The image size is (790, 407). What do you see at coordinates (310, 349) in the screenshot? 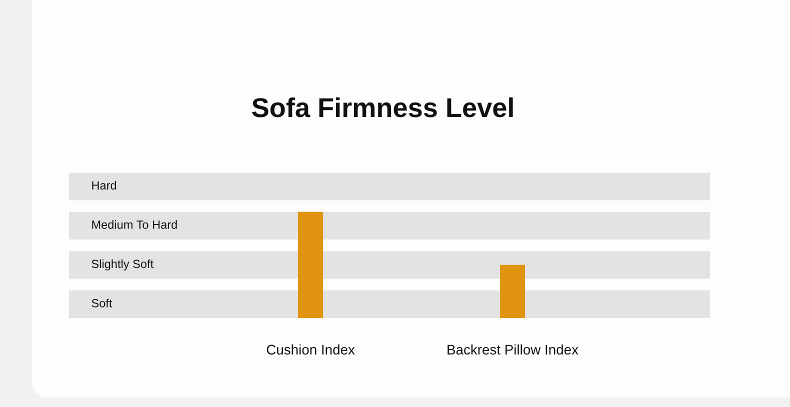
I see `x-tick-label: Cushion Index` at bounding box center [310, 349].